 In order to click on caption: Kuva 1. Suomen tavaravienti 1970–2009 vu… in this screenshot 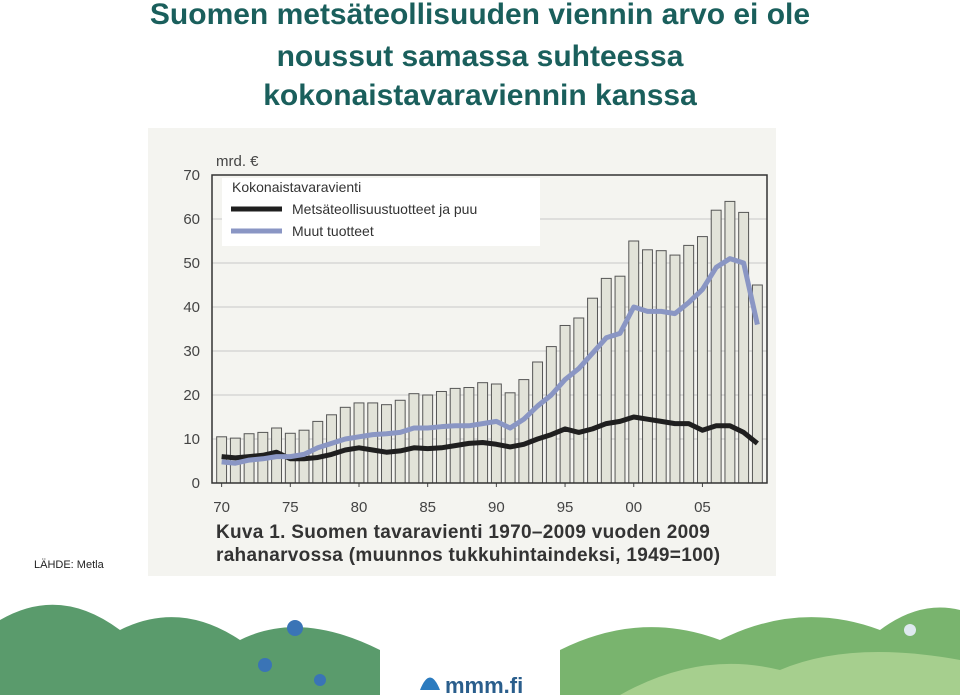, I will do `click(463, 532)`.